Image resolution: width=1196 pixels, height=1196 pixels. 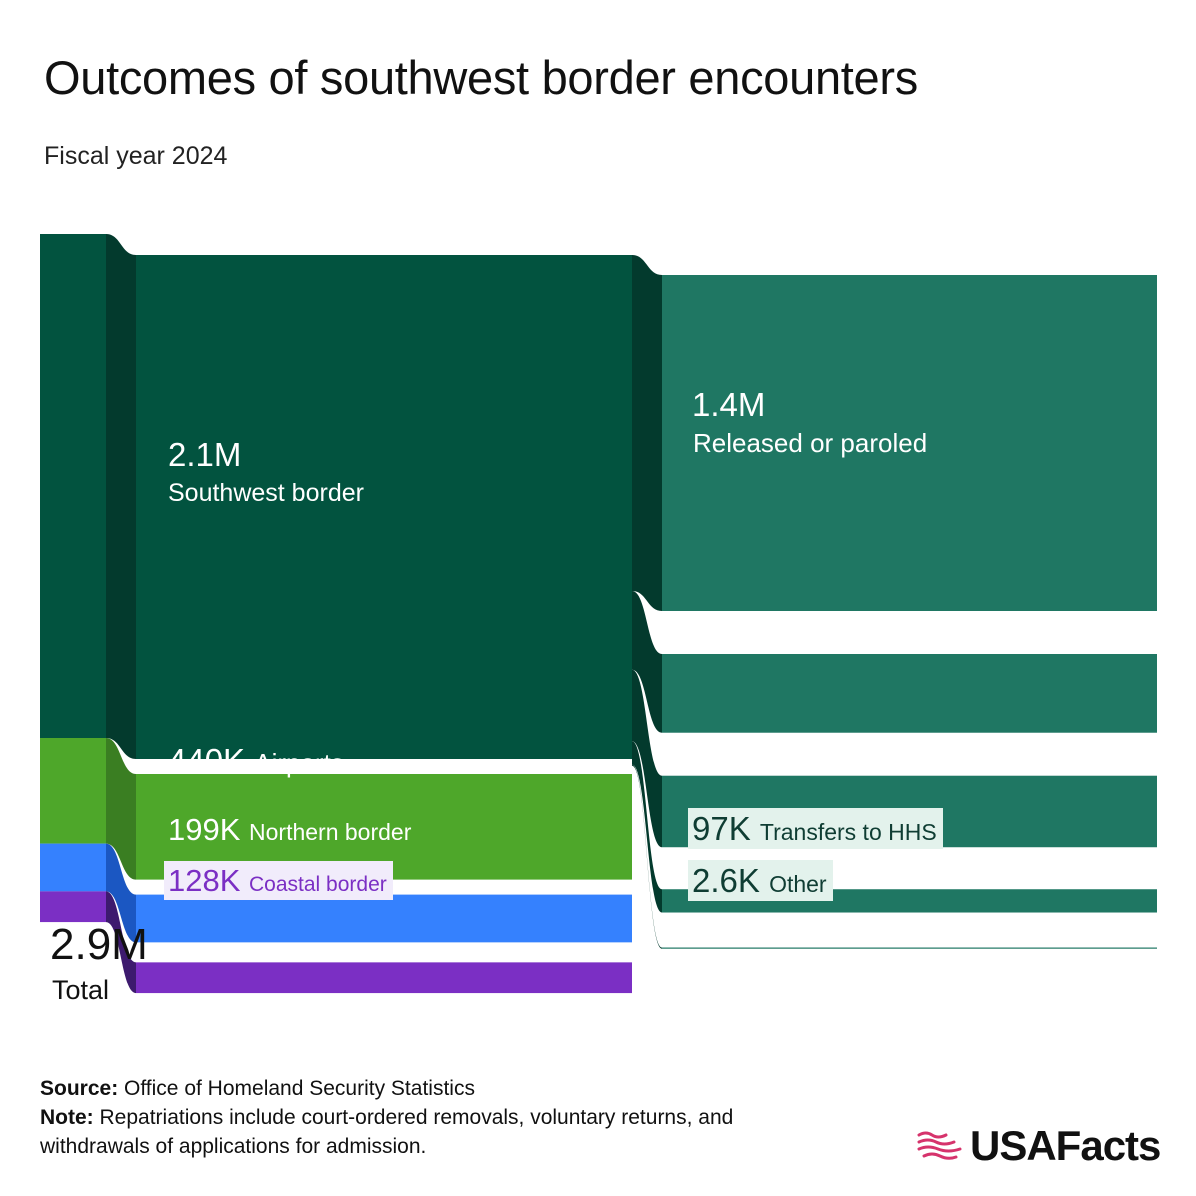 I want to click on flow-southwest-to-hhs, so click(x=647, y=827).